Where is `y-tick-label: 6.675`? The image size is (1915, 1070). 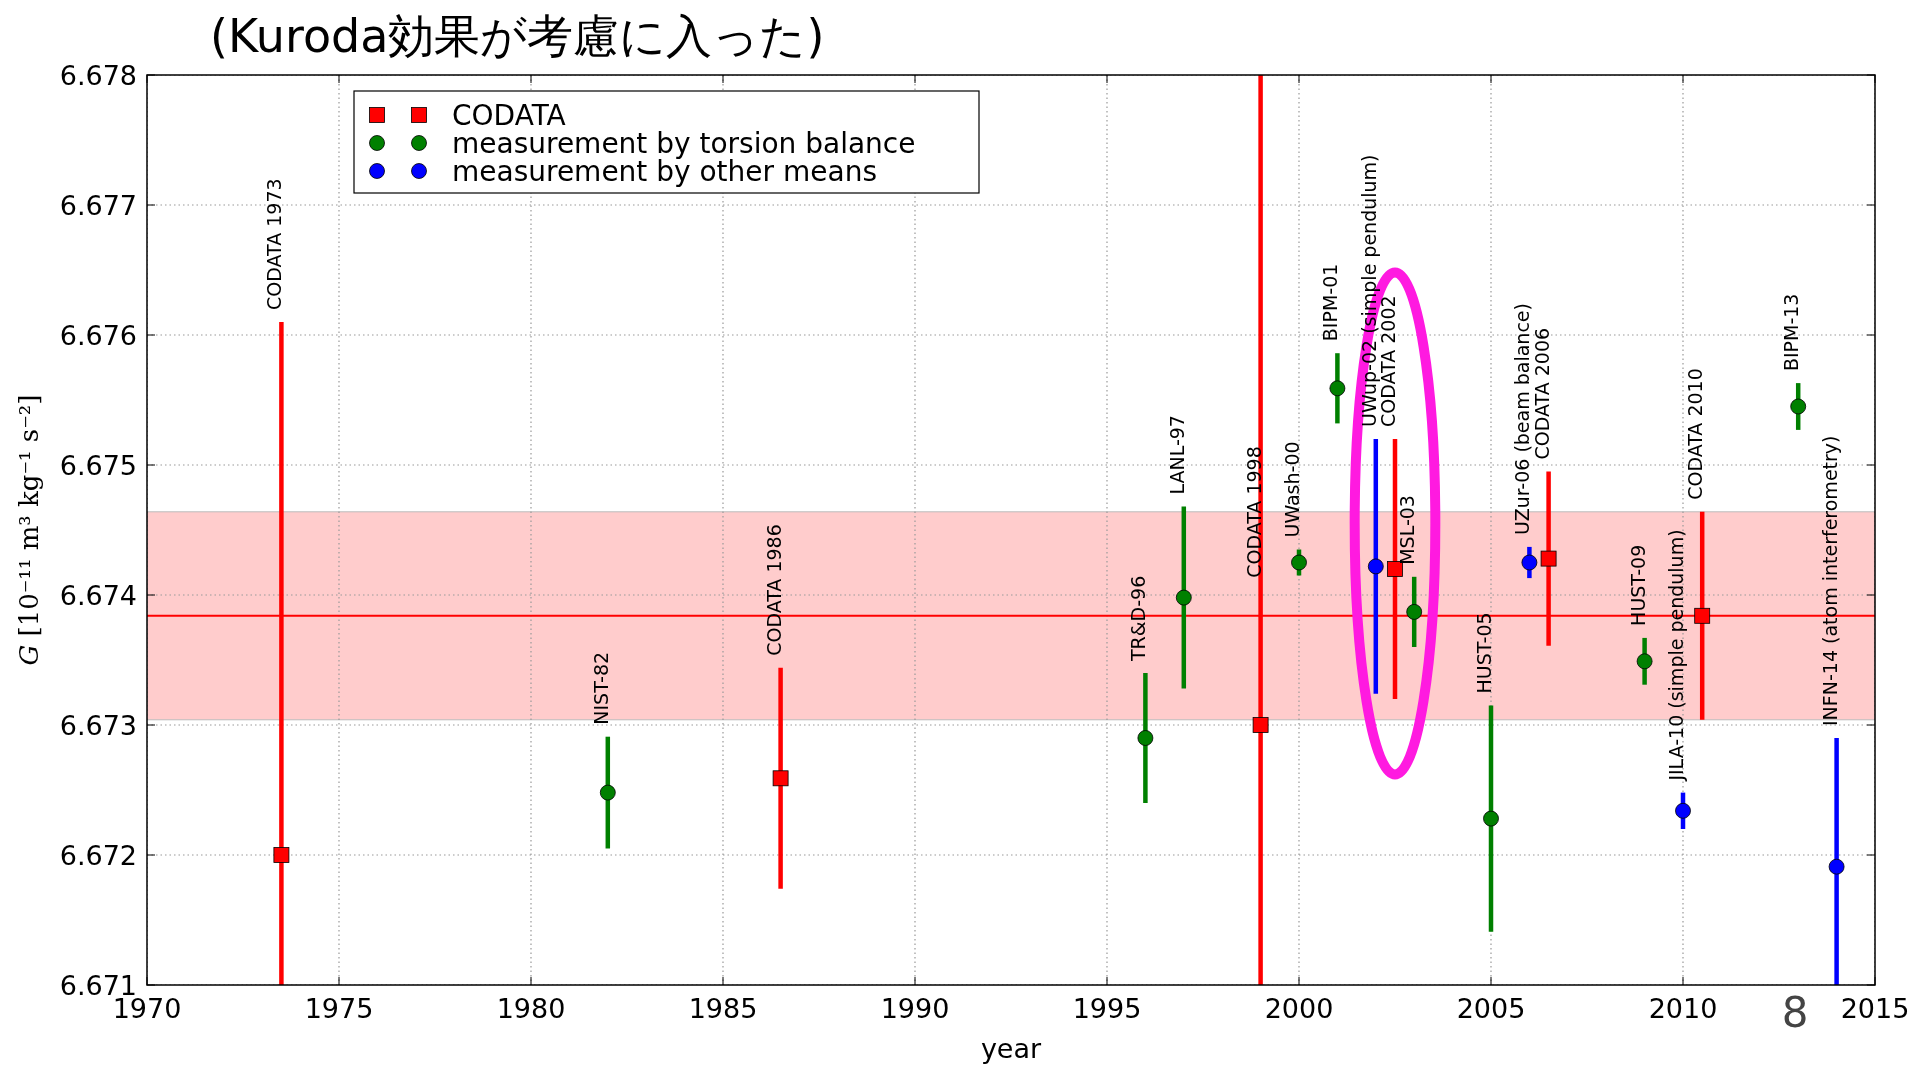
y-tick-label: 6.675 is located at coordinates (98, 465).